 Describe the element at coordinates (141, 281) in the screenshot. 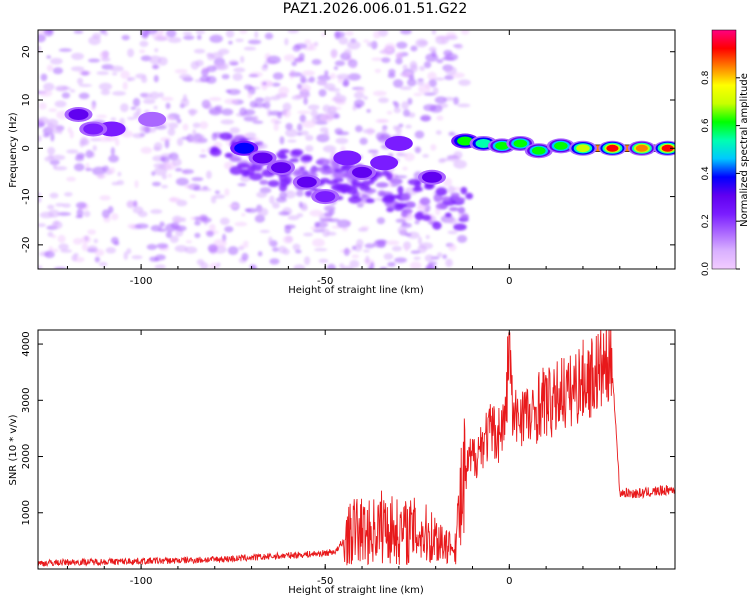

I see `x-tick-label: -100` at that location.